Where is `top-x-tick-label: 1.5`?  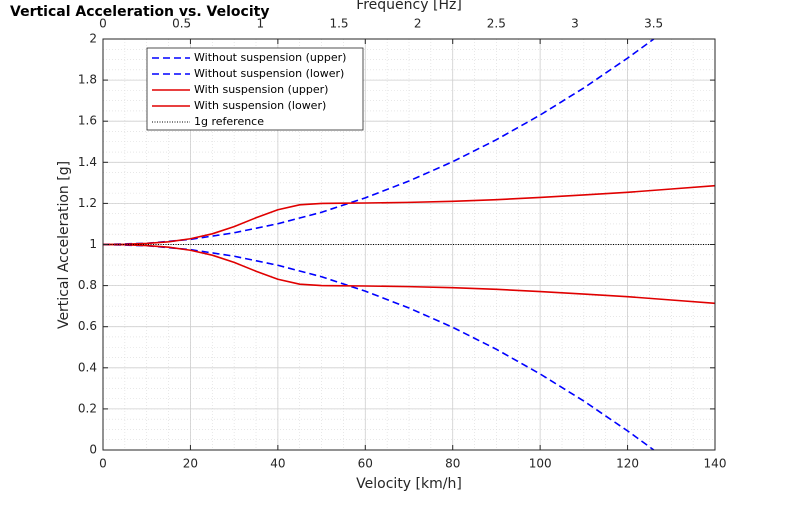
top-x-tick-label: 1.5 is located at coordinates (338, 24).